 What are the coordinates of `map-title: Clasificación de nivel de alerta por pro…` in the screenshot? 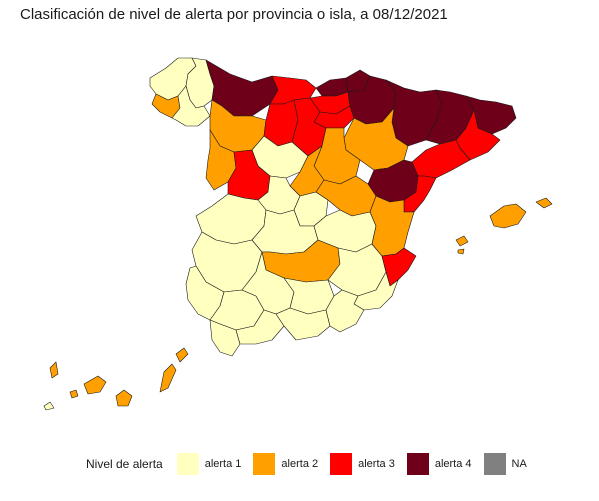 It's located at (234, 14).